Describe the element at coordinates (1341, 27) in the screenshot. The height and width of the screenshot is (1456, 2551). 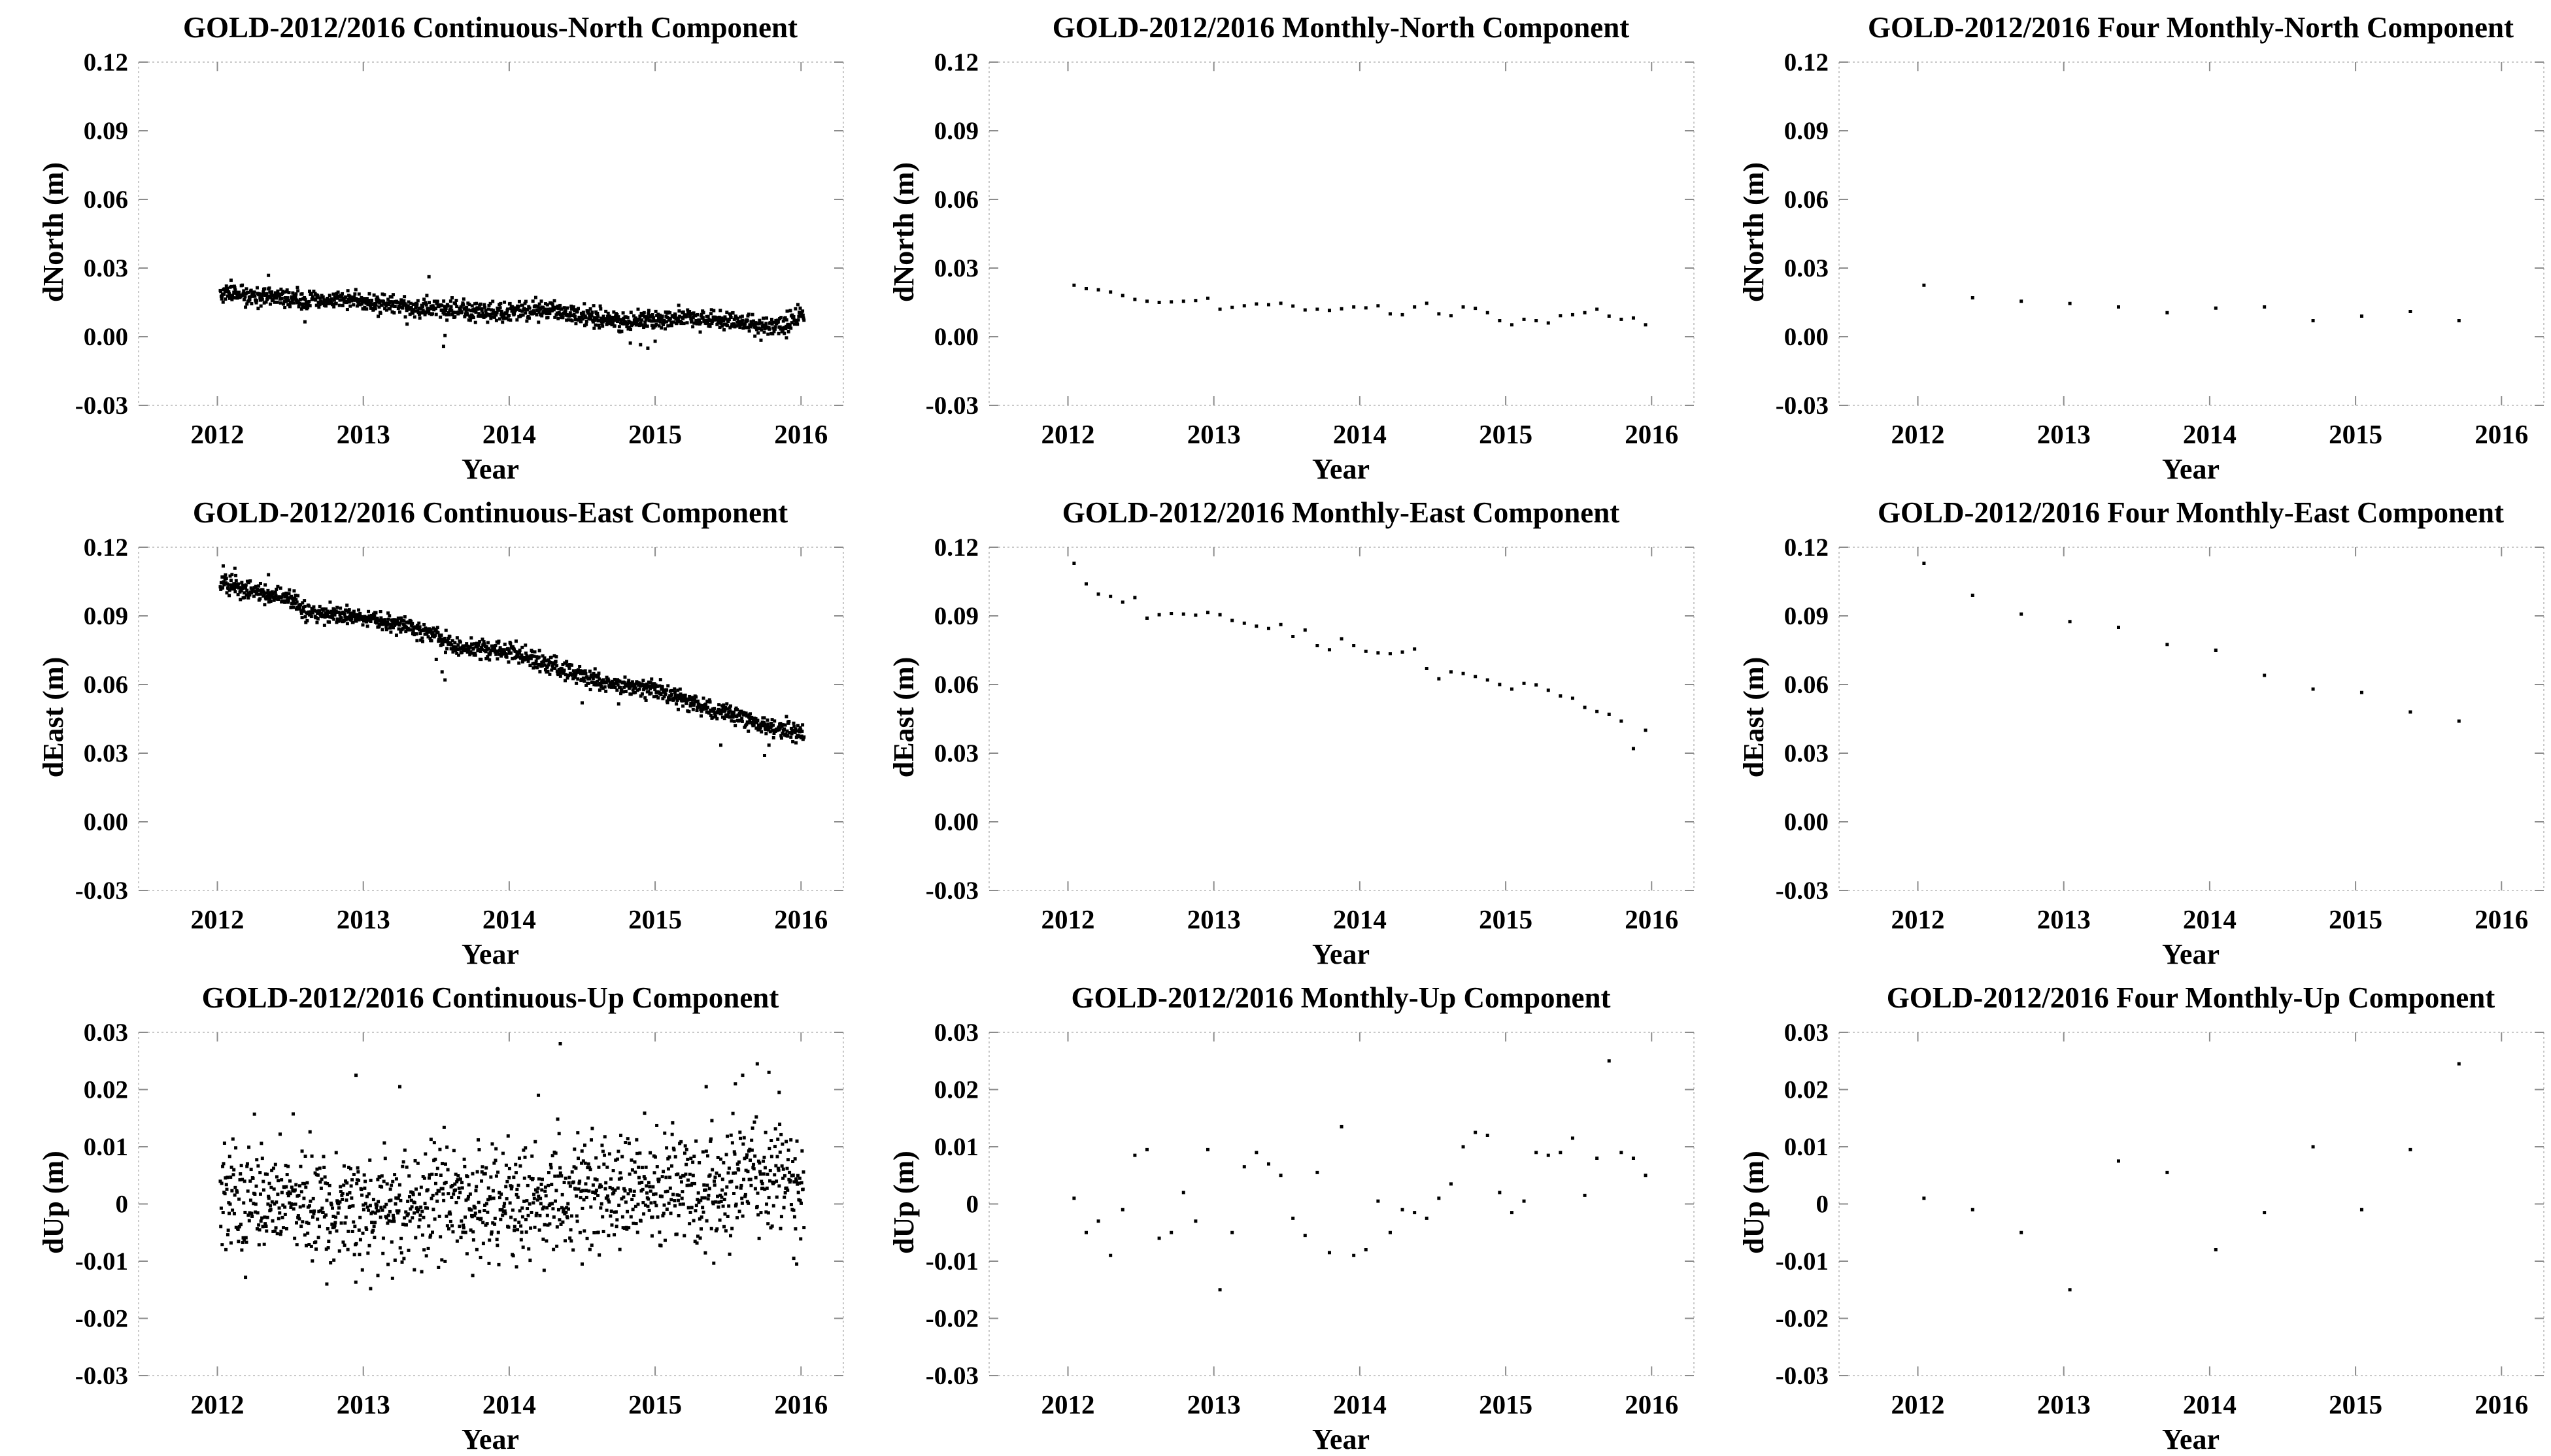
I see `chart-title: GOLD-2012/2016 Monthly-North Component` at that location.